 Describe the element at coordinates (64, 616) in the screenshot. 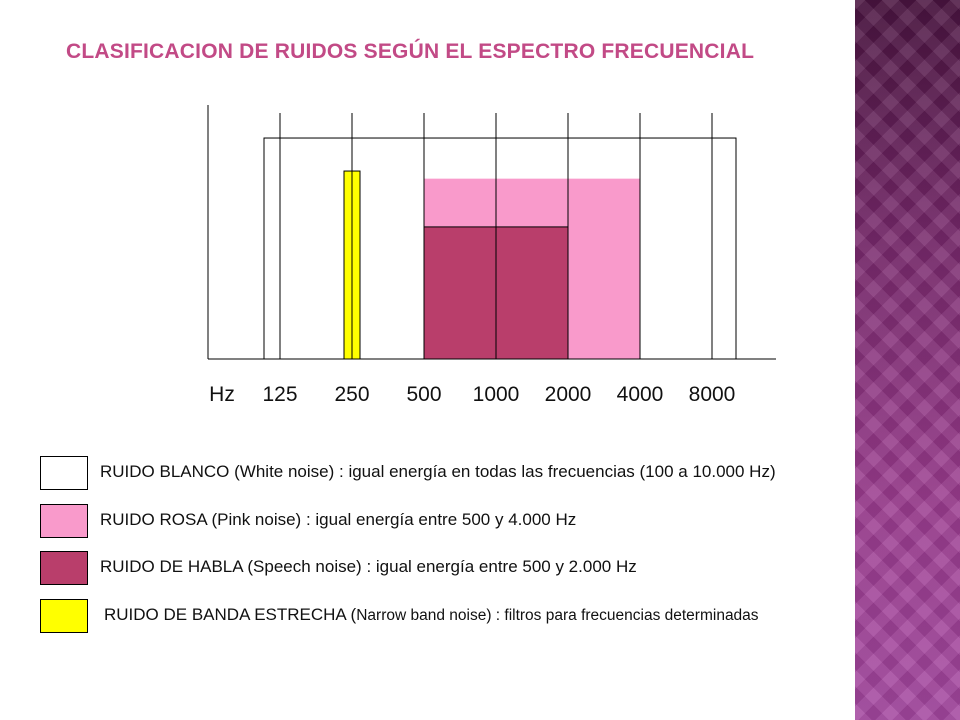

I see `legend-swatch-narrow` at that location.